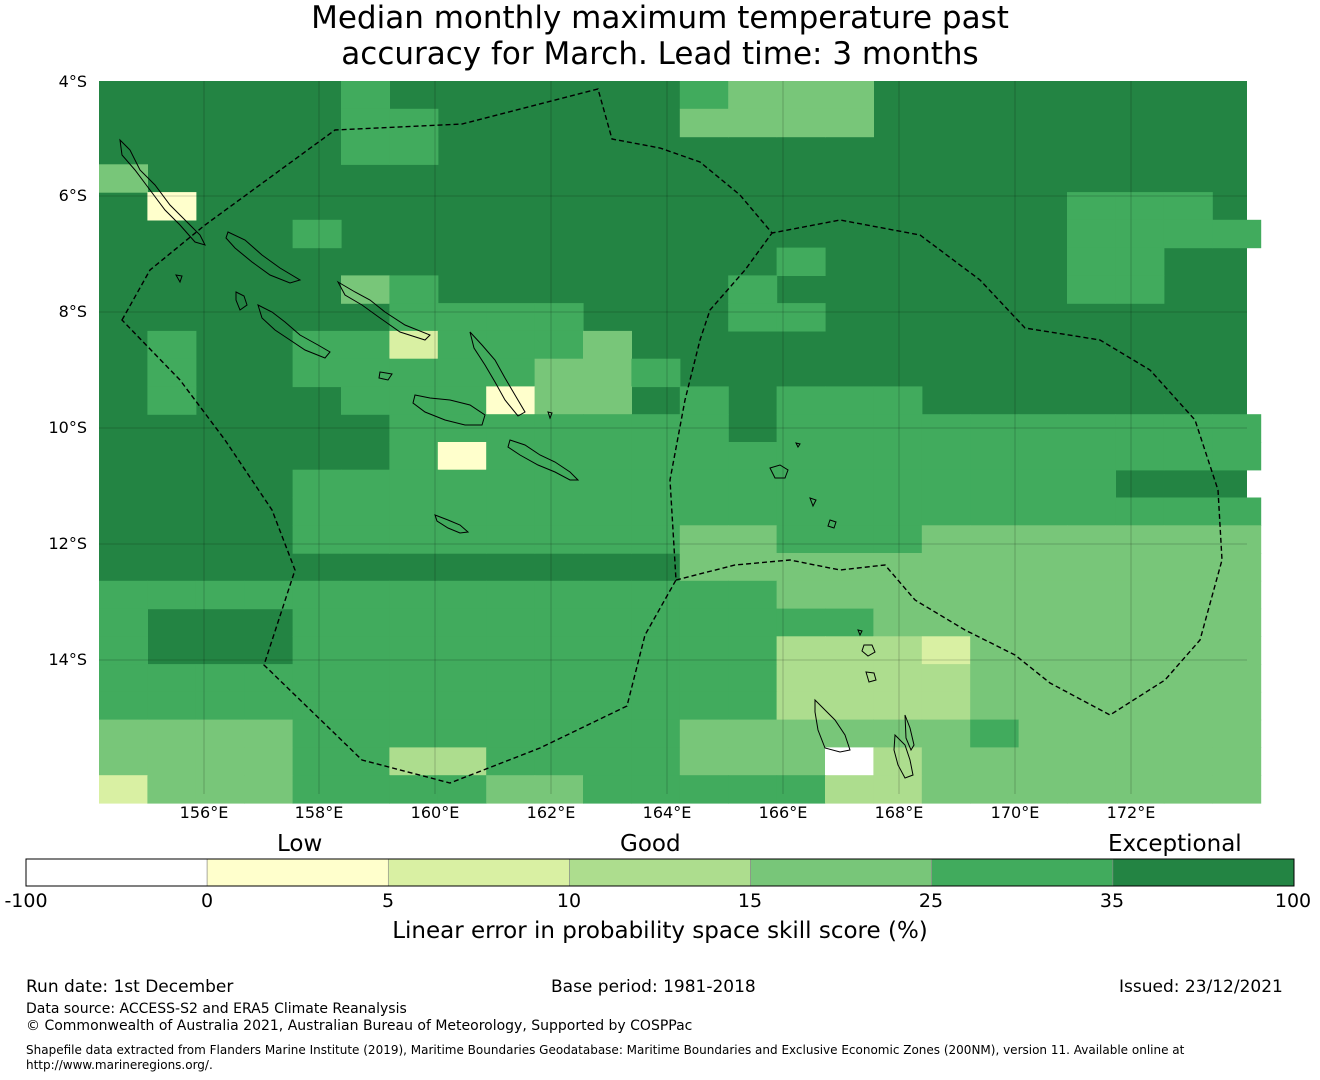  I want to click on tick-label-minus-100: -100, so click(26, 901).